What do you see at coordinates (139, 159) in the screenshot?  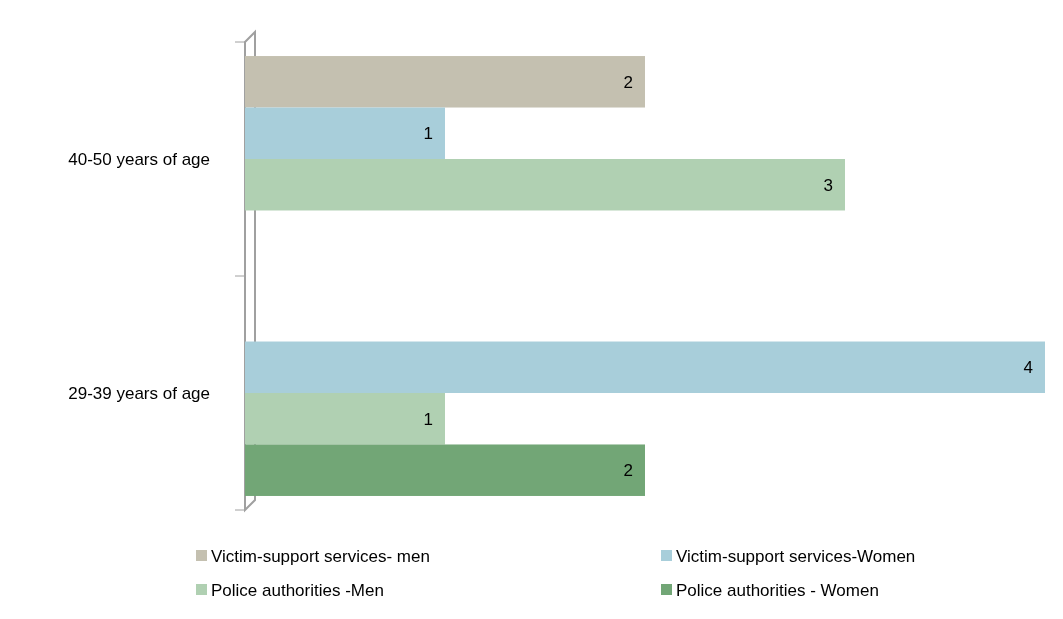 I see `y-tick-label: 40-50 years of age` at bounding box center [139, 159].